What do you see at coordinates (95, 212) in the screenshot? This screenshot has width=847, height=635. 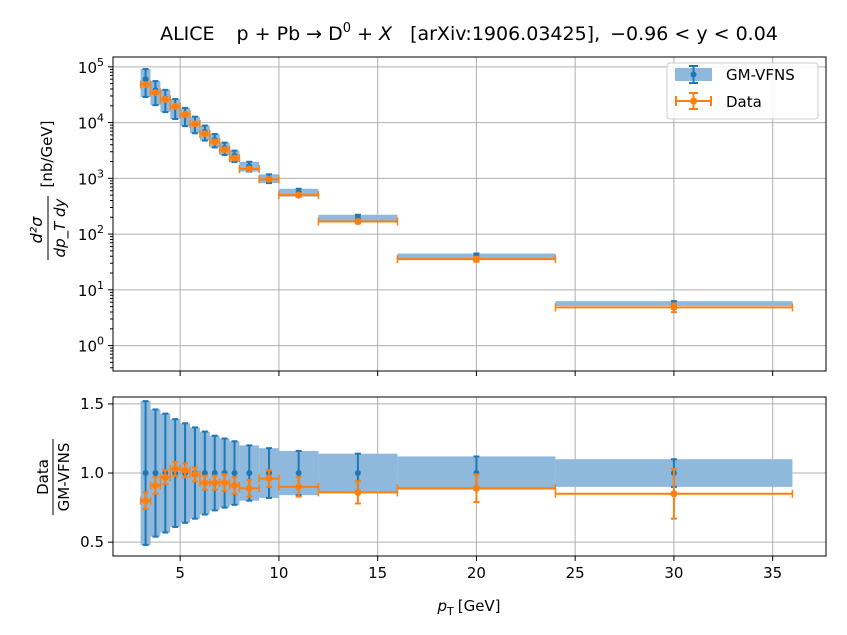 I see `top-y-ticks: 10⁰ 10¹ 10² 10³ 10⁴ 10⁵` at bounding box center [95, 212].